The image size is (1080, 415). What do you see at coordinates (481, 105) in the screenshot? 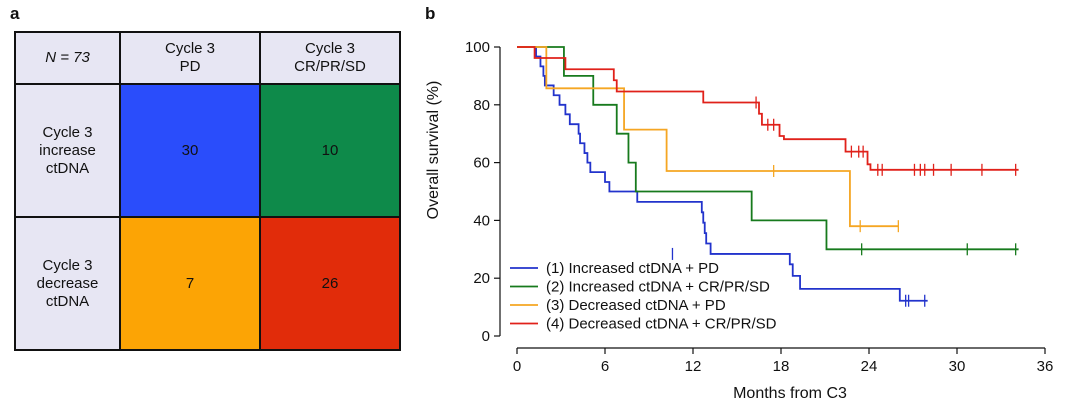
I see `y-tick-label: 80` at bounding box center [481, 105].